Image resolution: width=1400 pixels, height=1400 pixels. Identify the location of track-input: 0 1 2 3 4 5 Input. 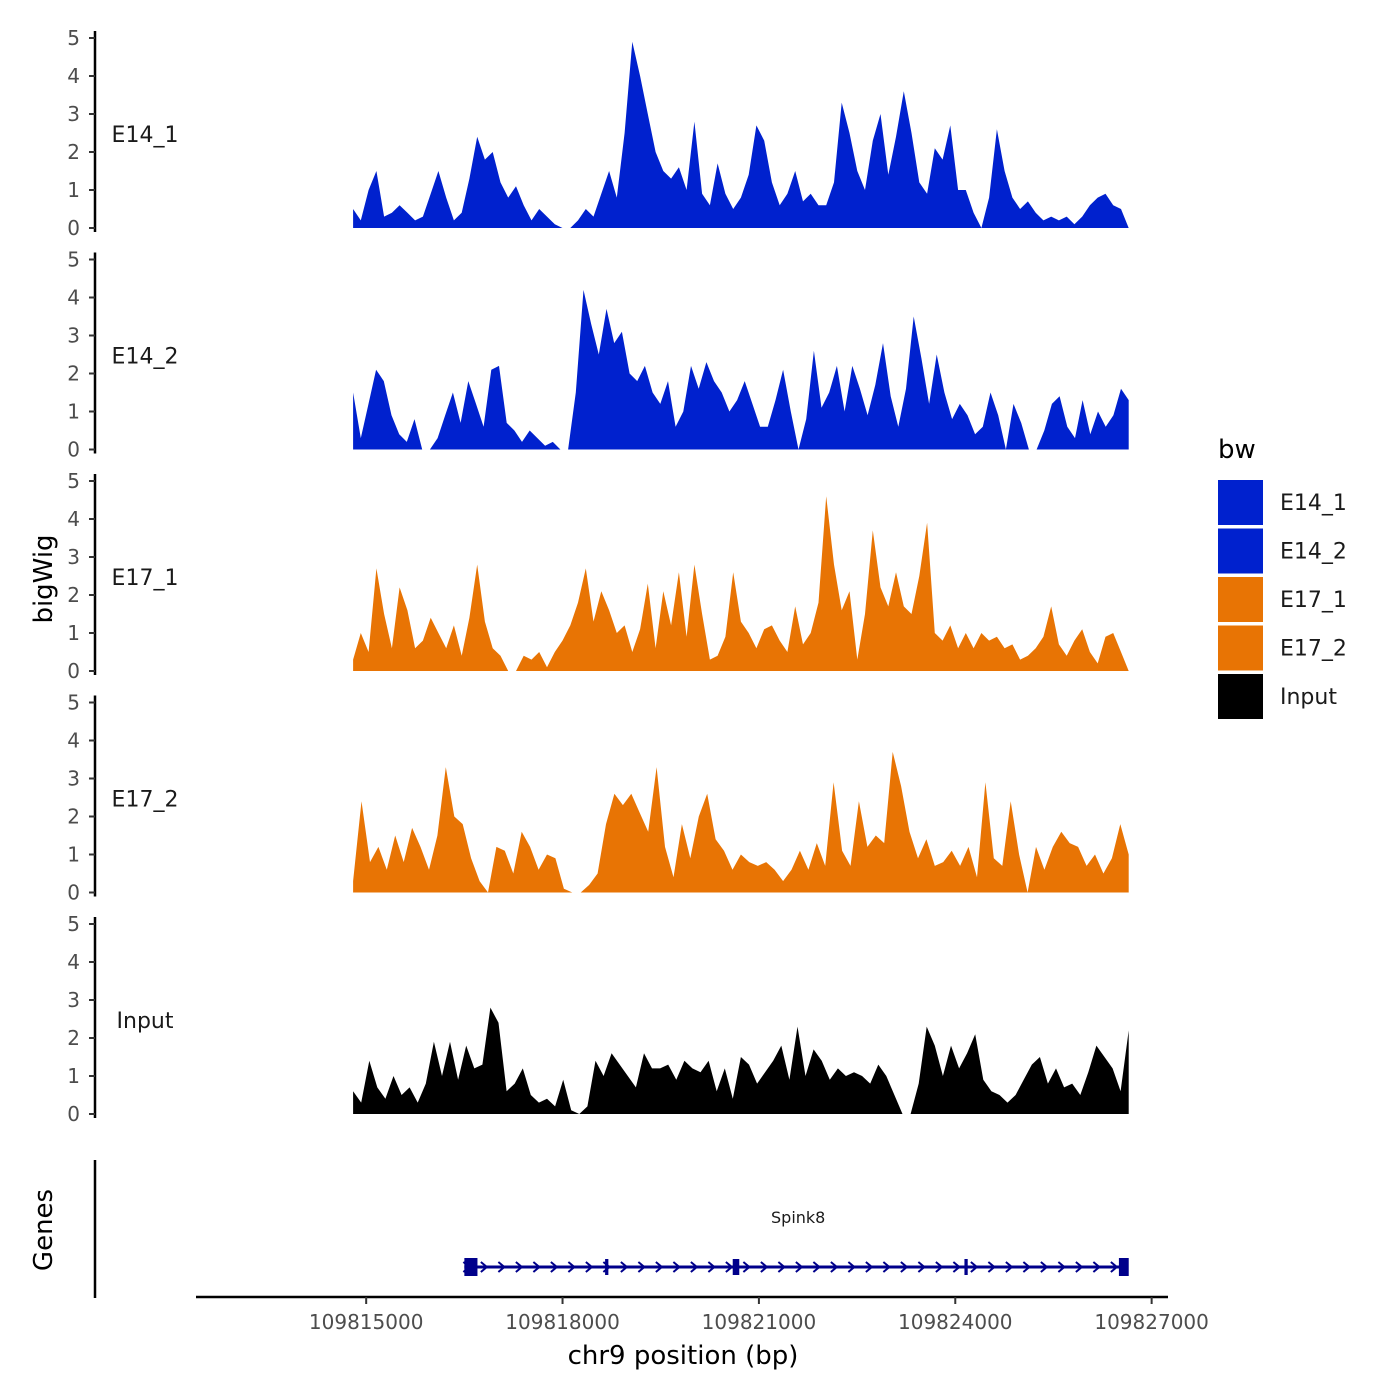
(598, 1019).